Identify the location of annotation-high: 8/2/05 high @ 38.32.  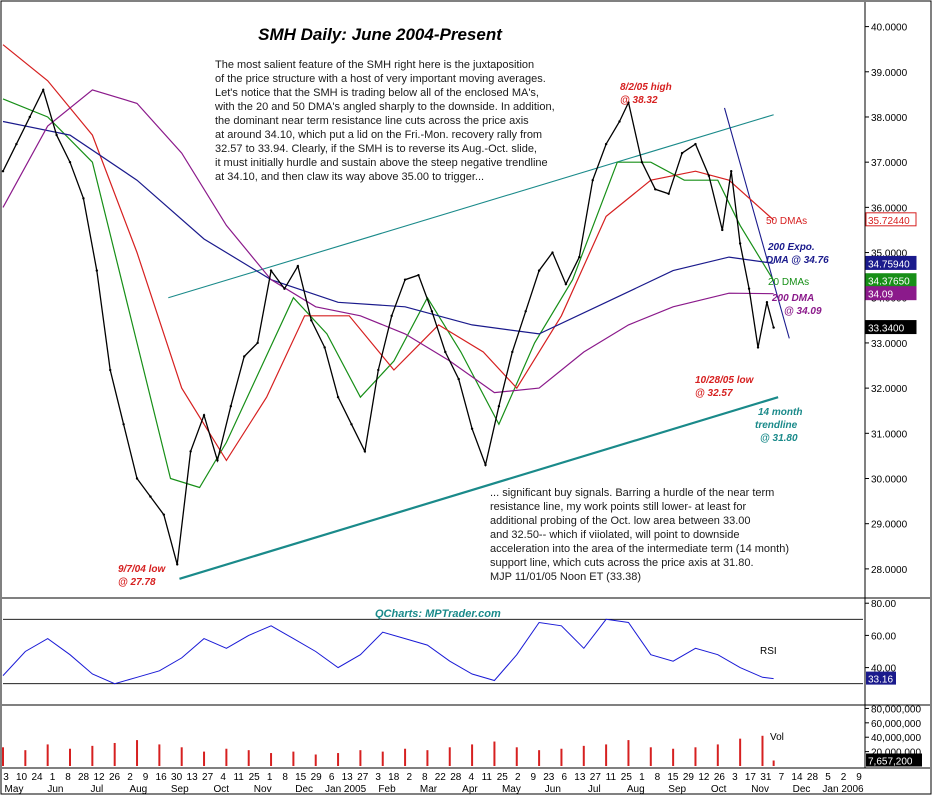
(646, 94).